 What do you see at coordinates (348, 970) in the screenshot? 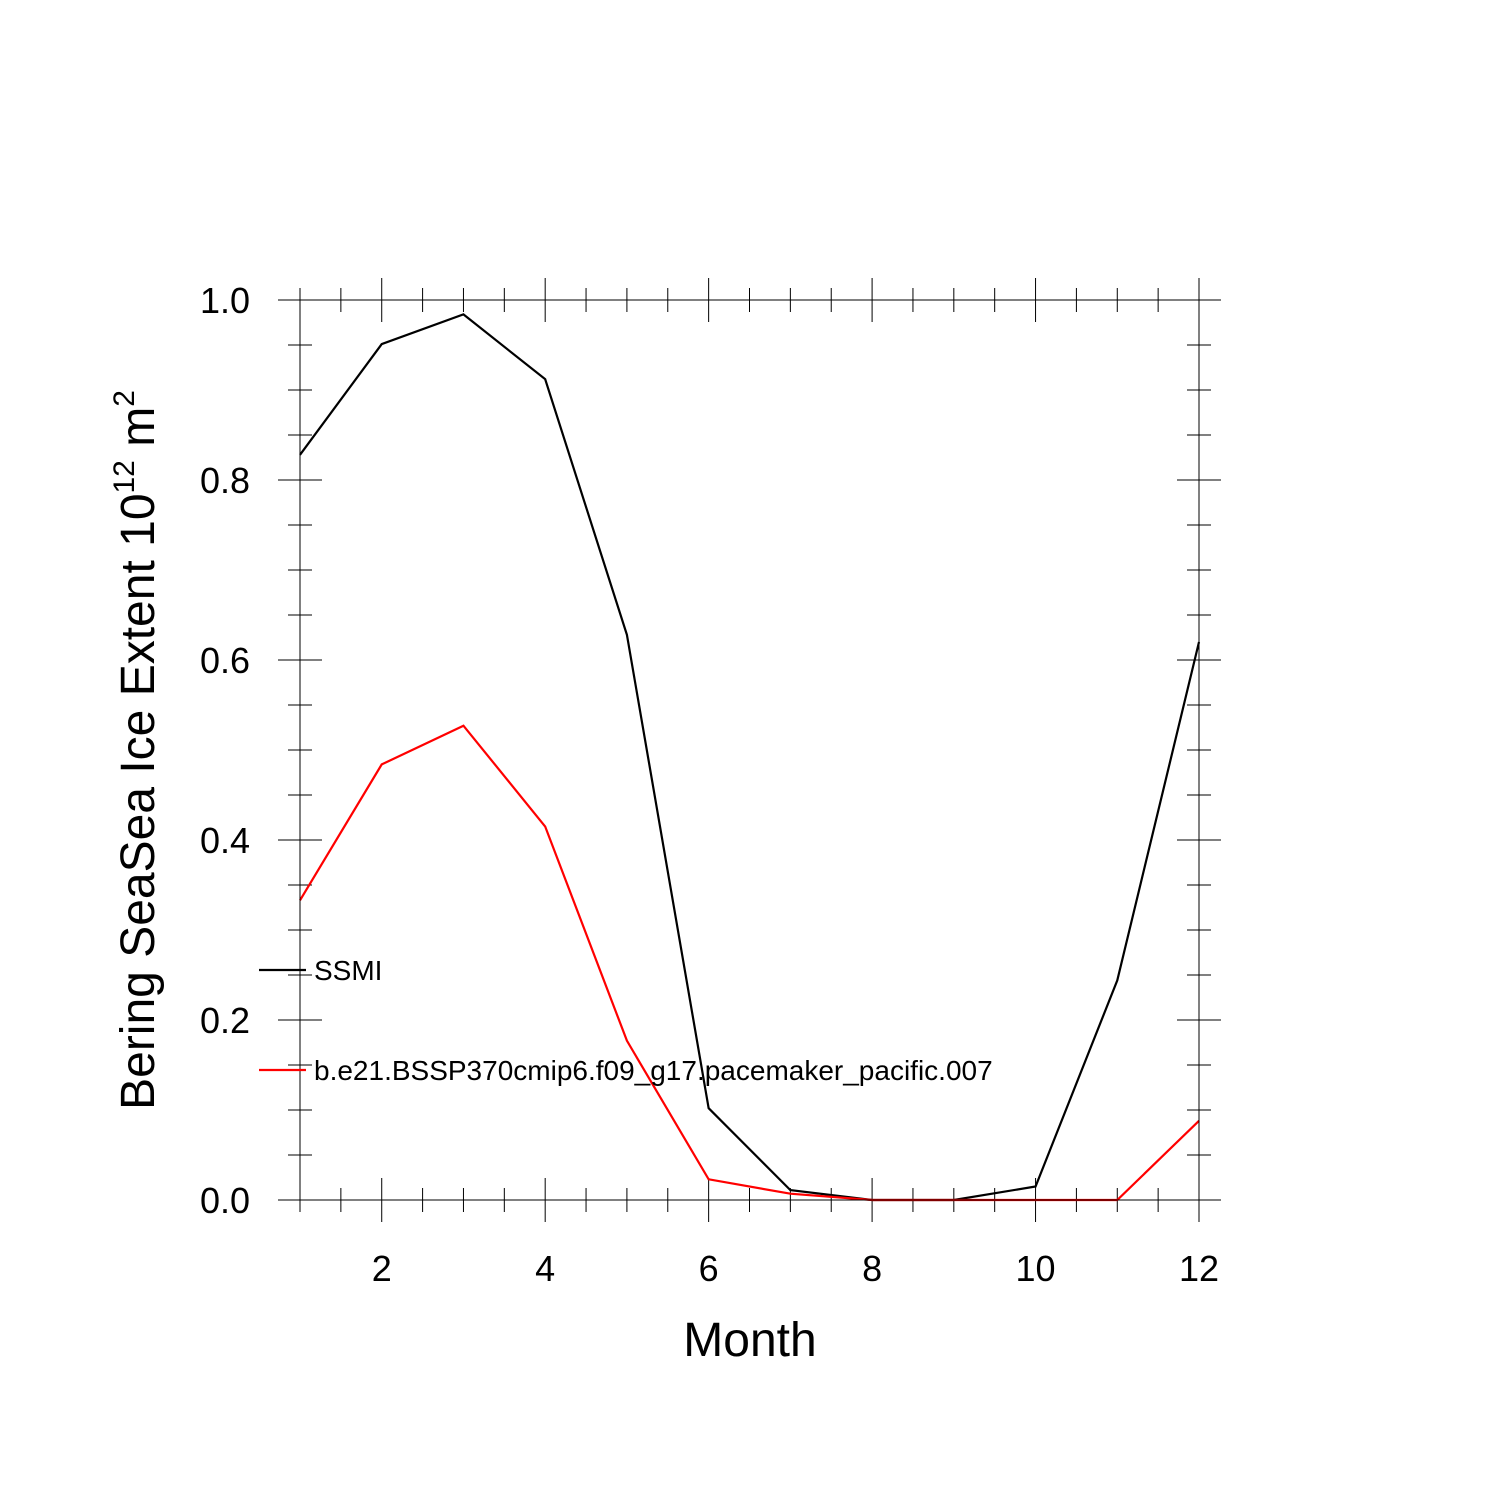
I see `legend-label-1: SSMI` at bounding box center [348, 970].